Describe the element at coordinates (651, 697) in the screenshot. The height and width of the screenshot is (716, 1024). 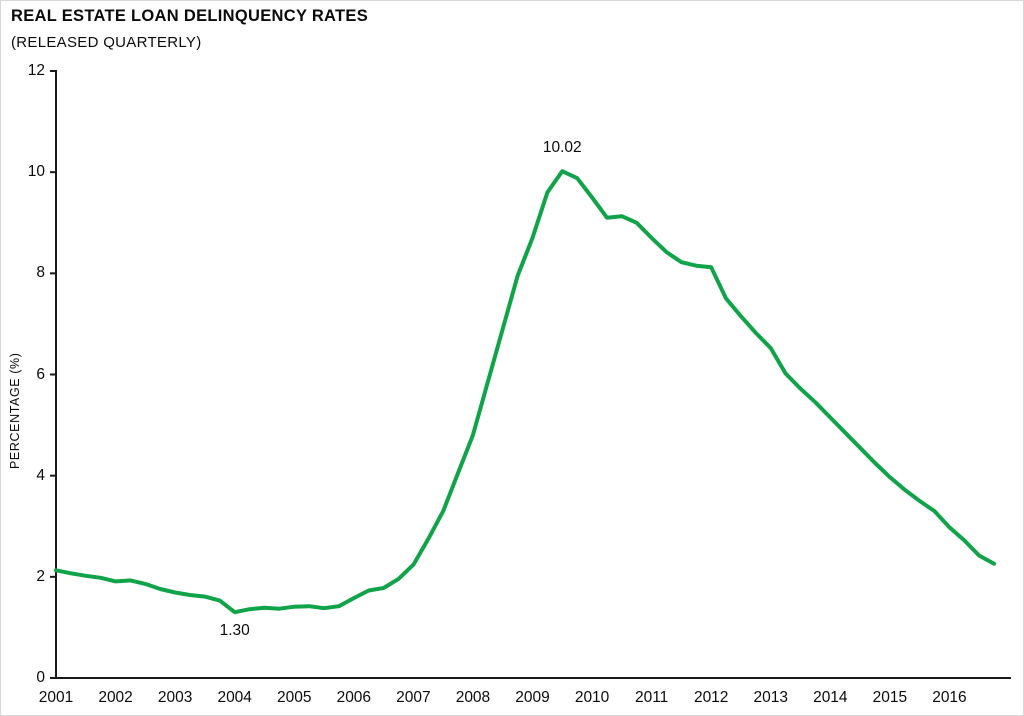
I see `x-tick-label: 2011` at that location.